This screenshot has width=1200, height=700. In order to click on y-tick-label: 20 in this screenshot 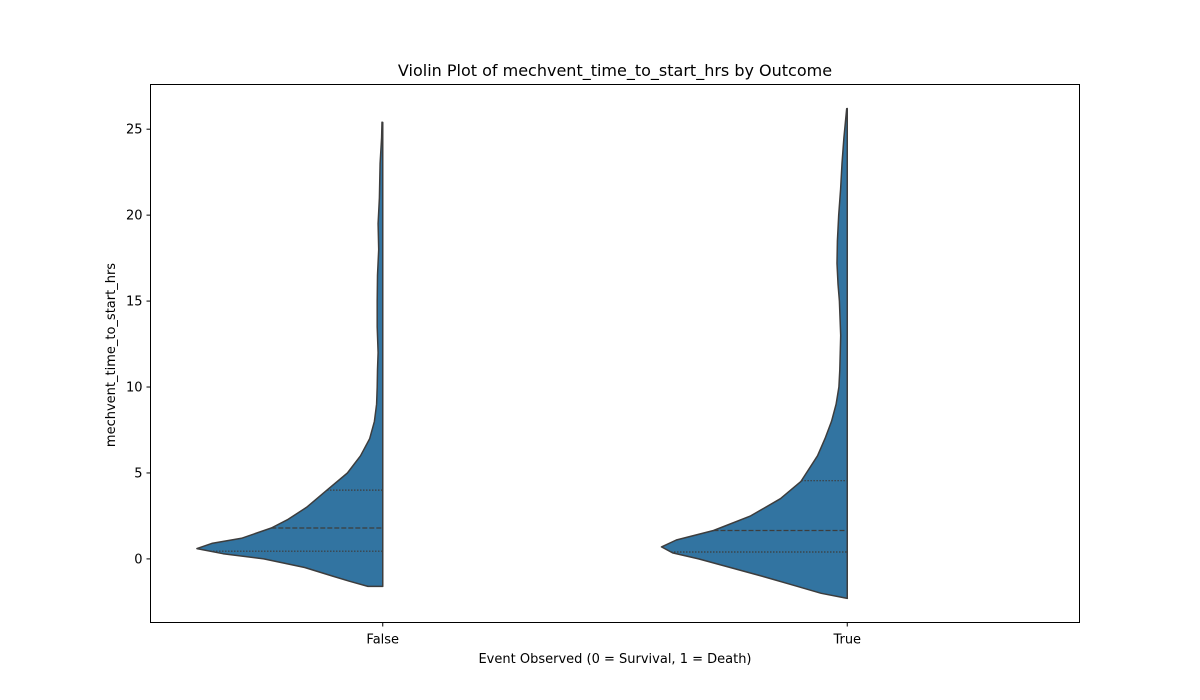, I will do `click(134, 216)`.